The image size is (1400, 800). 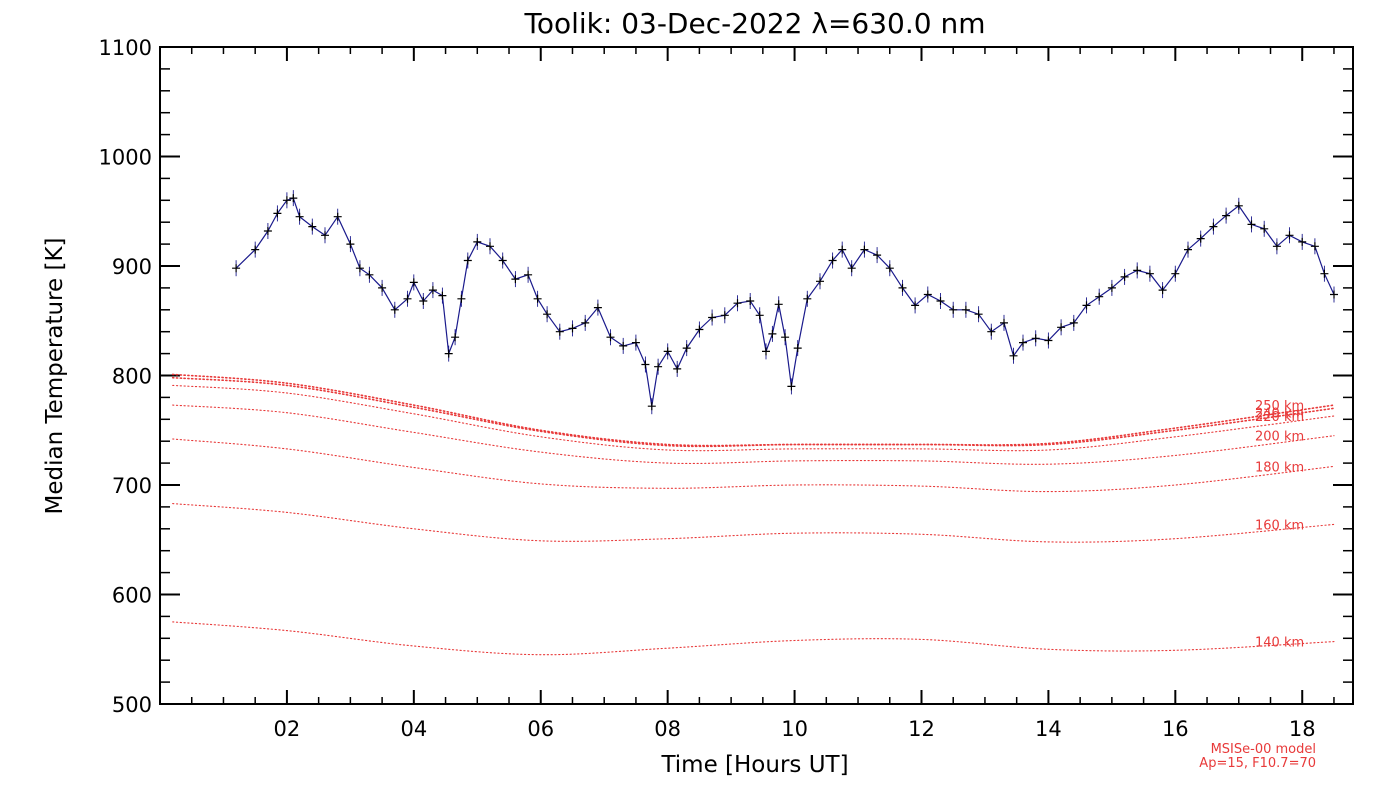 I want to click on model-altitude-label: 160 km, so click(x=1279, y=525).